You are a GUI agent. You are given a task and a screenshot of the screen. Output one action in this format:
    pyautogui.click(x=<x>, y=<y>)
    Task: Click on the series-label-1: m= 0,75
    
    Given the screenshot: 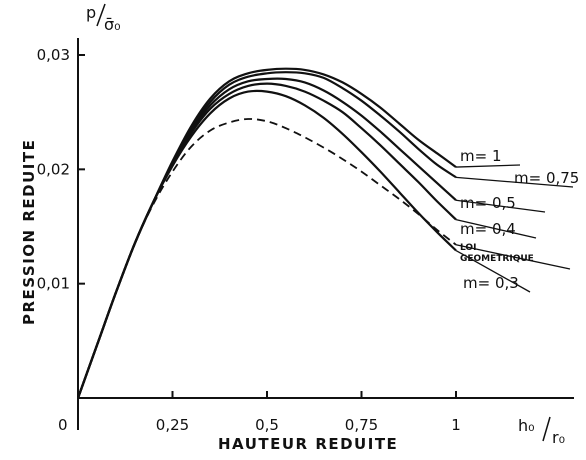 What is the action you would take?
    pyautogui.click(x=546, y=178)
    